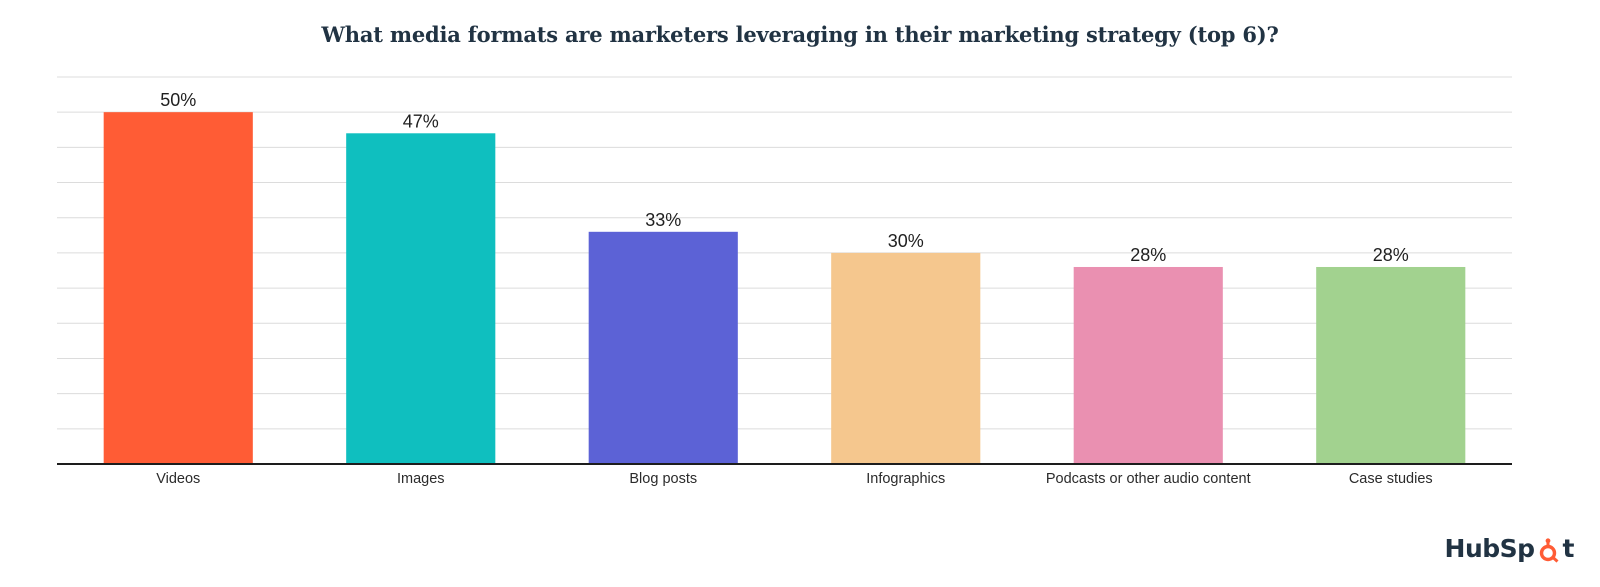  Describe the element at coordinates (1490, 548) in the screenshot. I see `logo-text-prefix: HubSp` at that location.